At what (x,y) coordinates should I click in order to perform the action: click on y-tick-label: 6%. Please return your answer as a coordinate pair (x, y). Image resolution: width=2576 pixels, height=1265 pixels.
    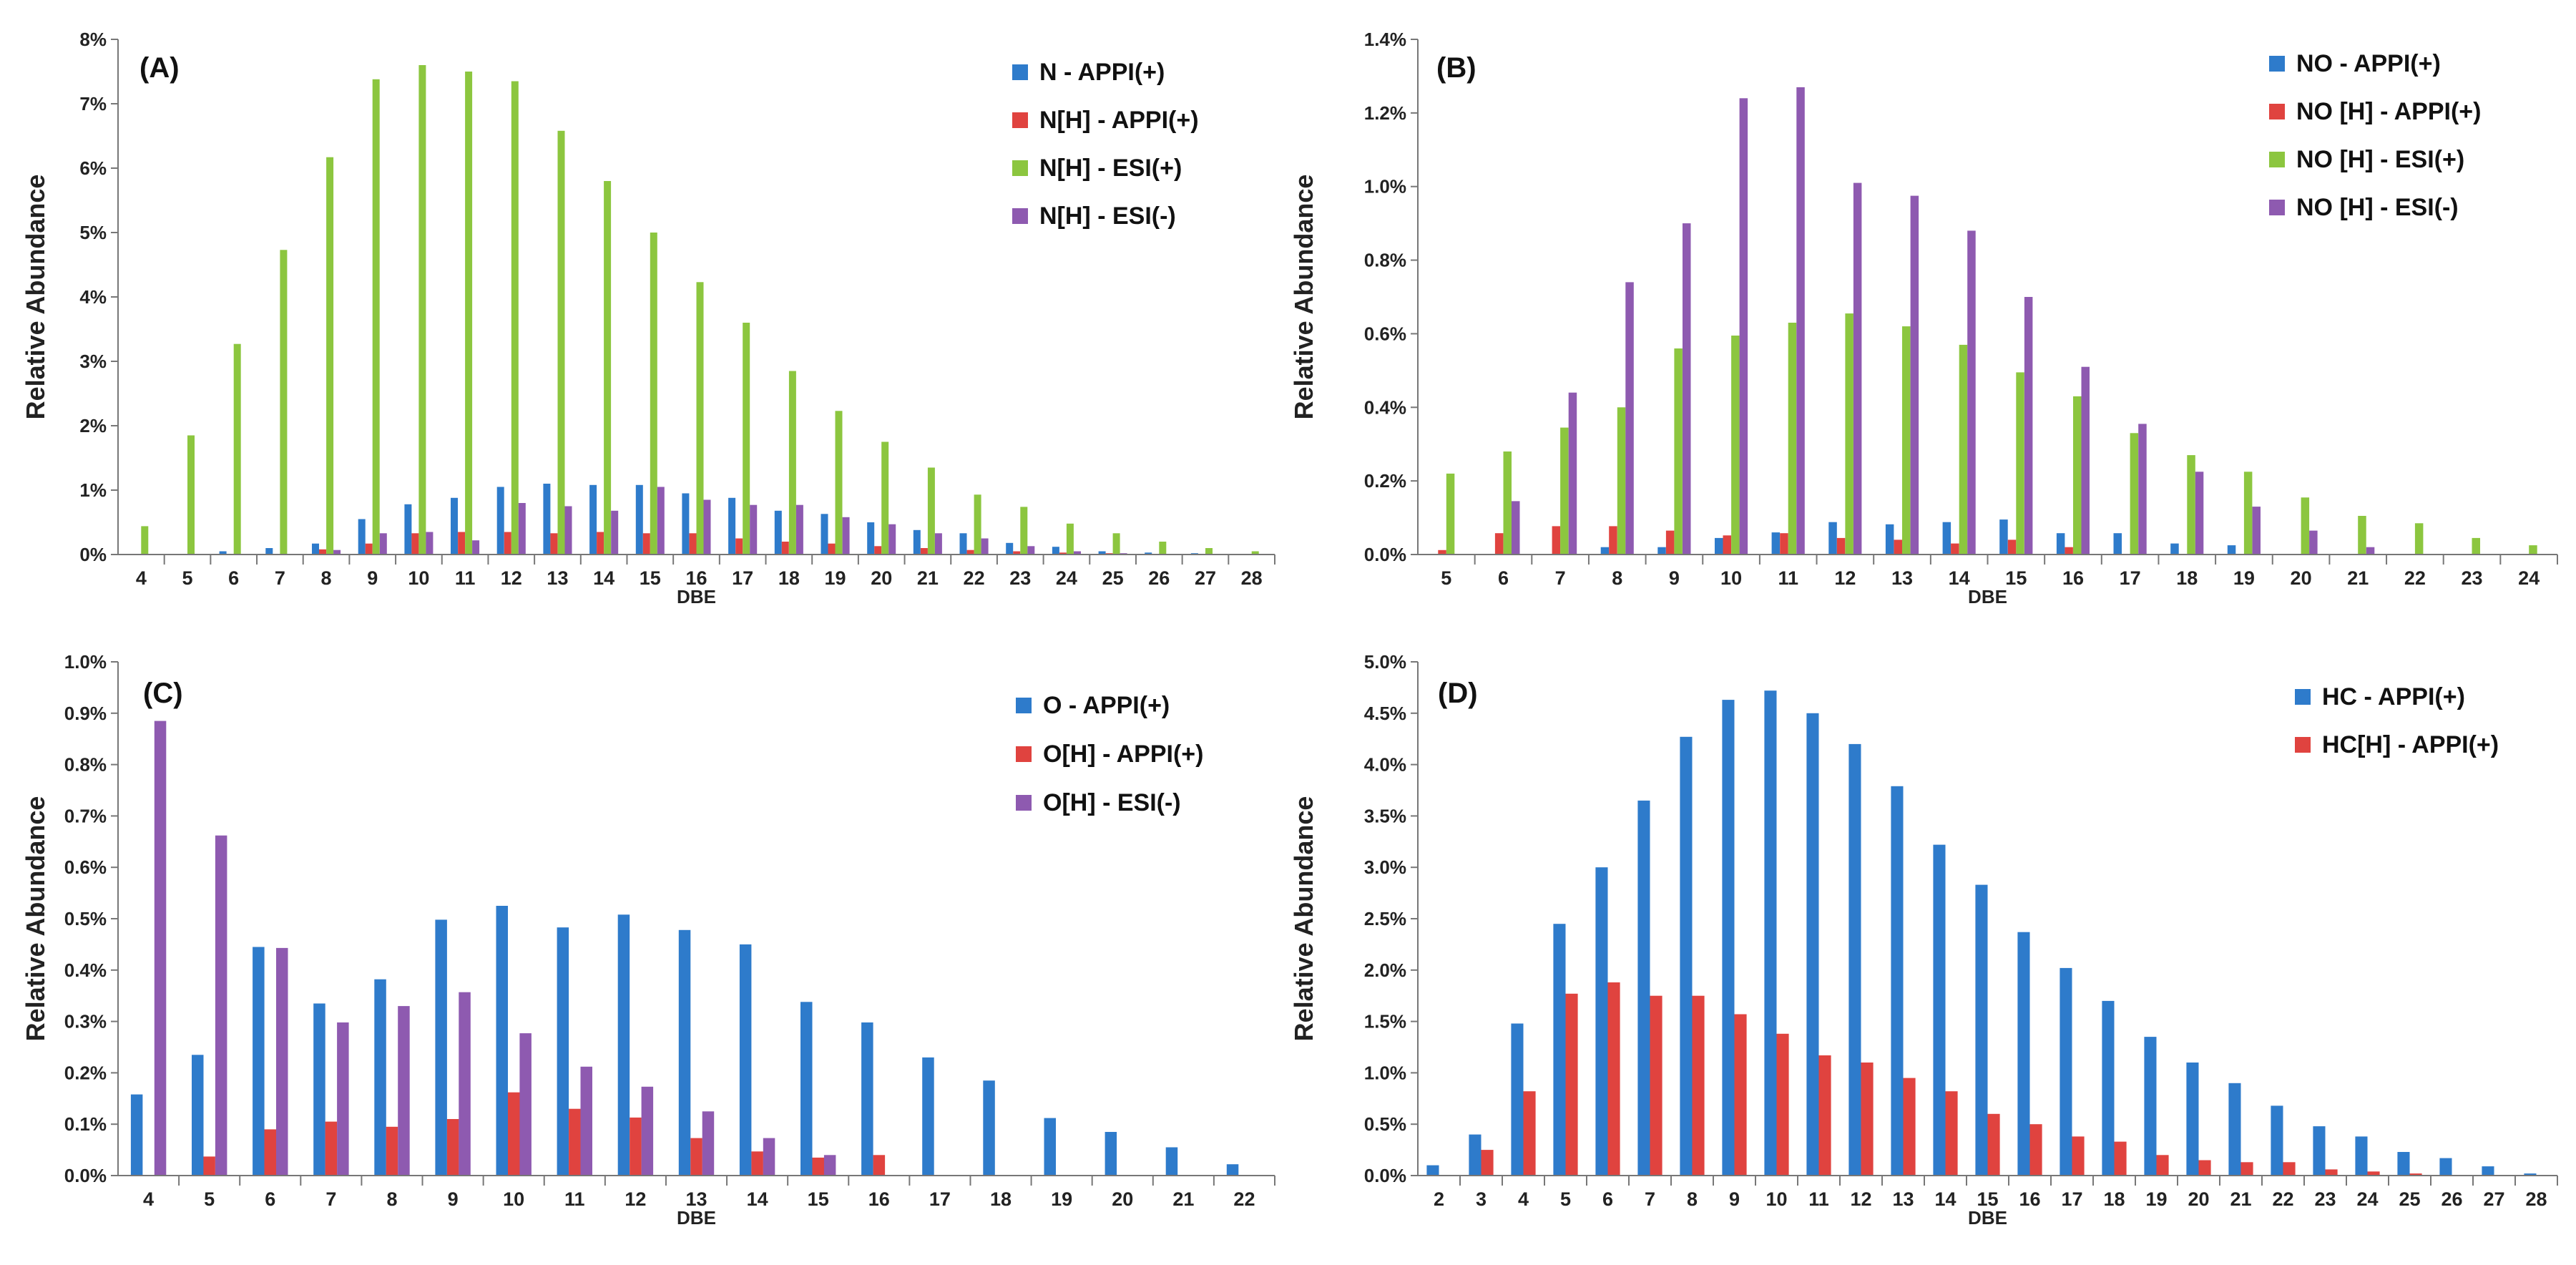
    Looking at the image, I should click on (93, 168).